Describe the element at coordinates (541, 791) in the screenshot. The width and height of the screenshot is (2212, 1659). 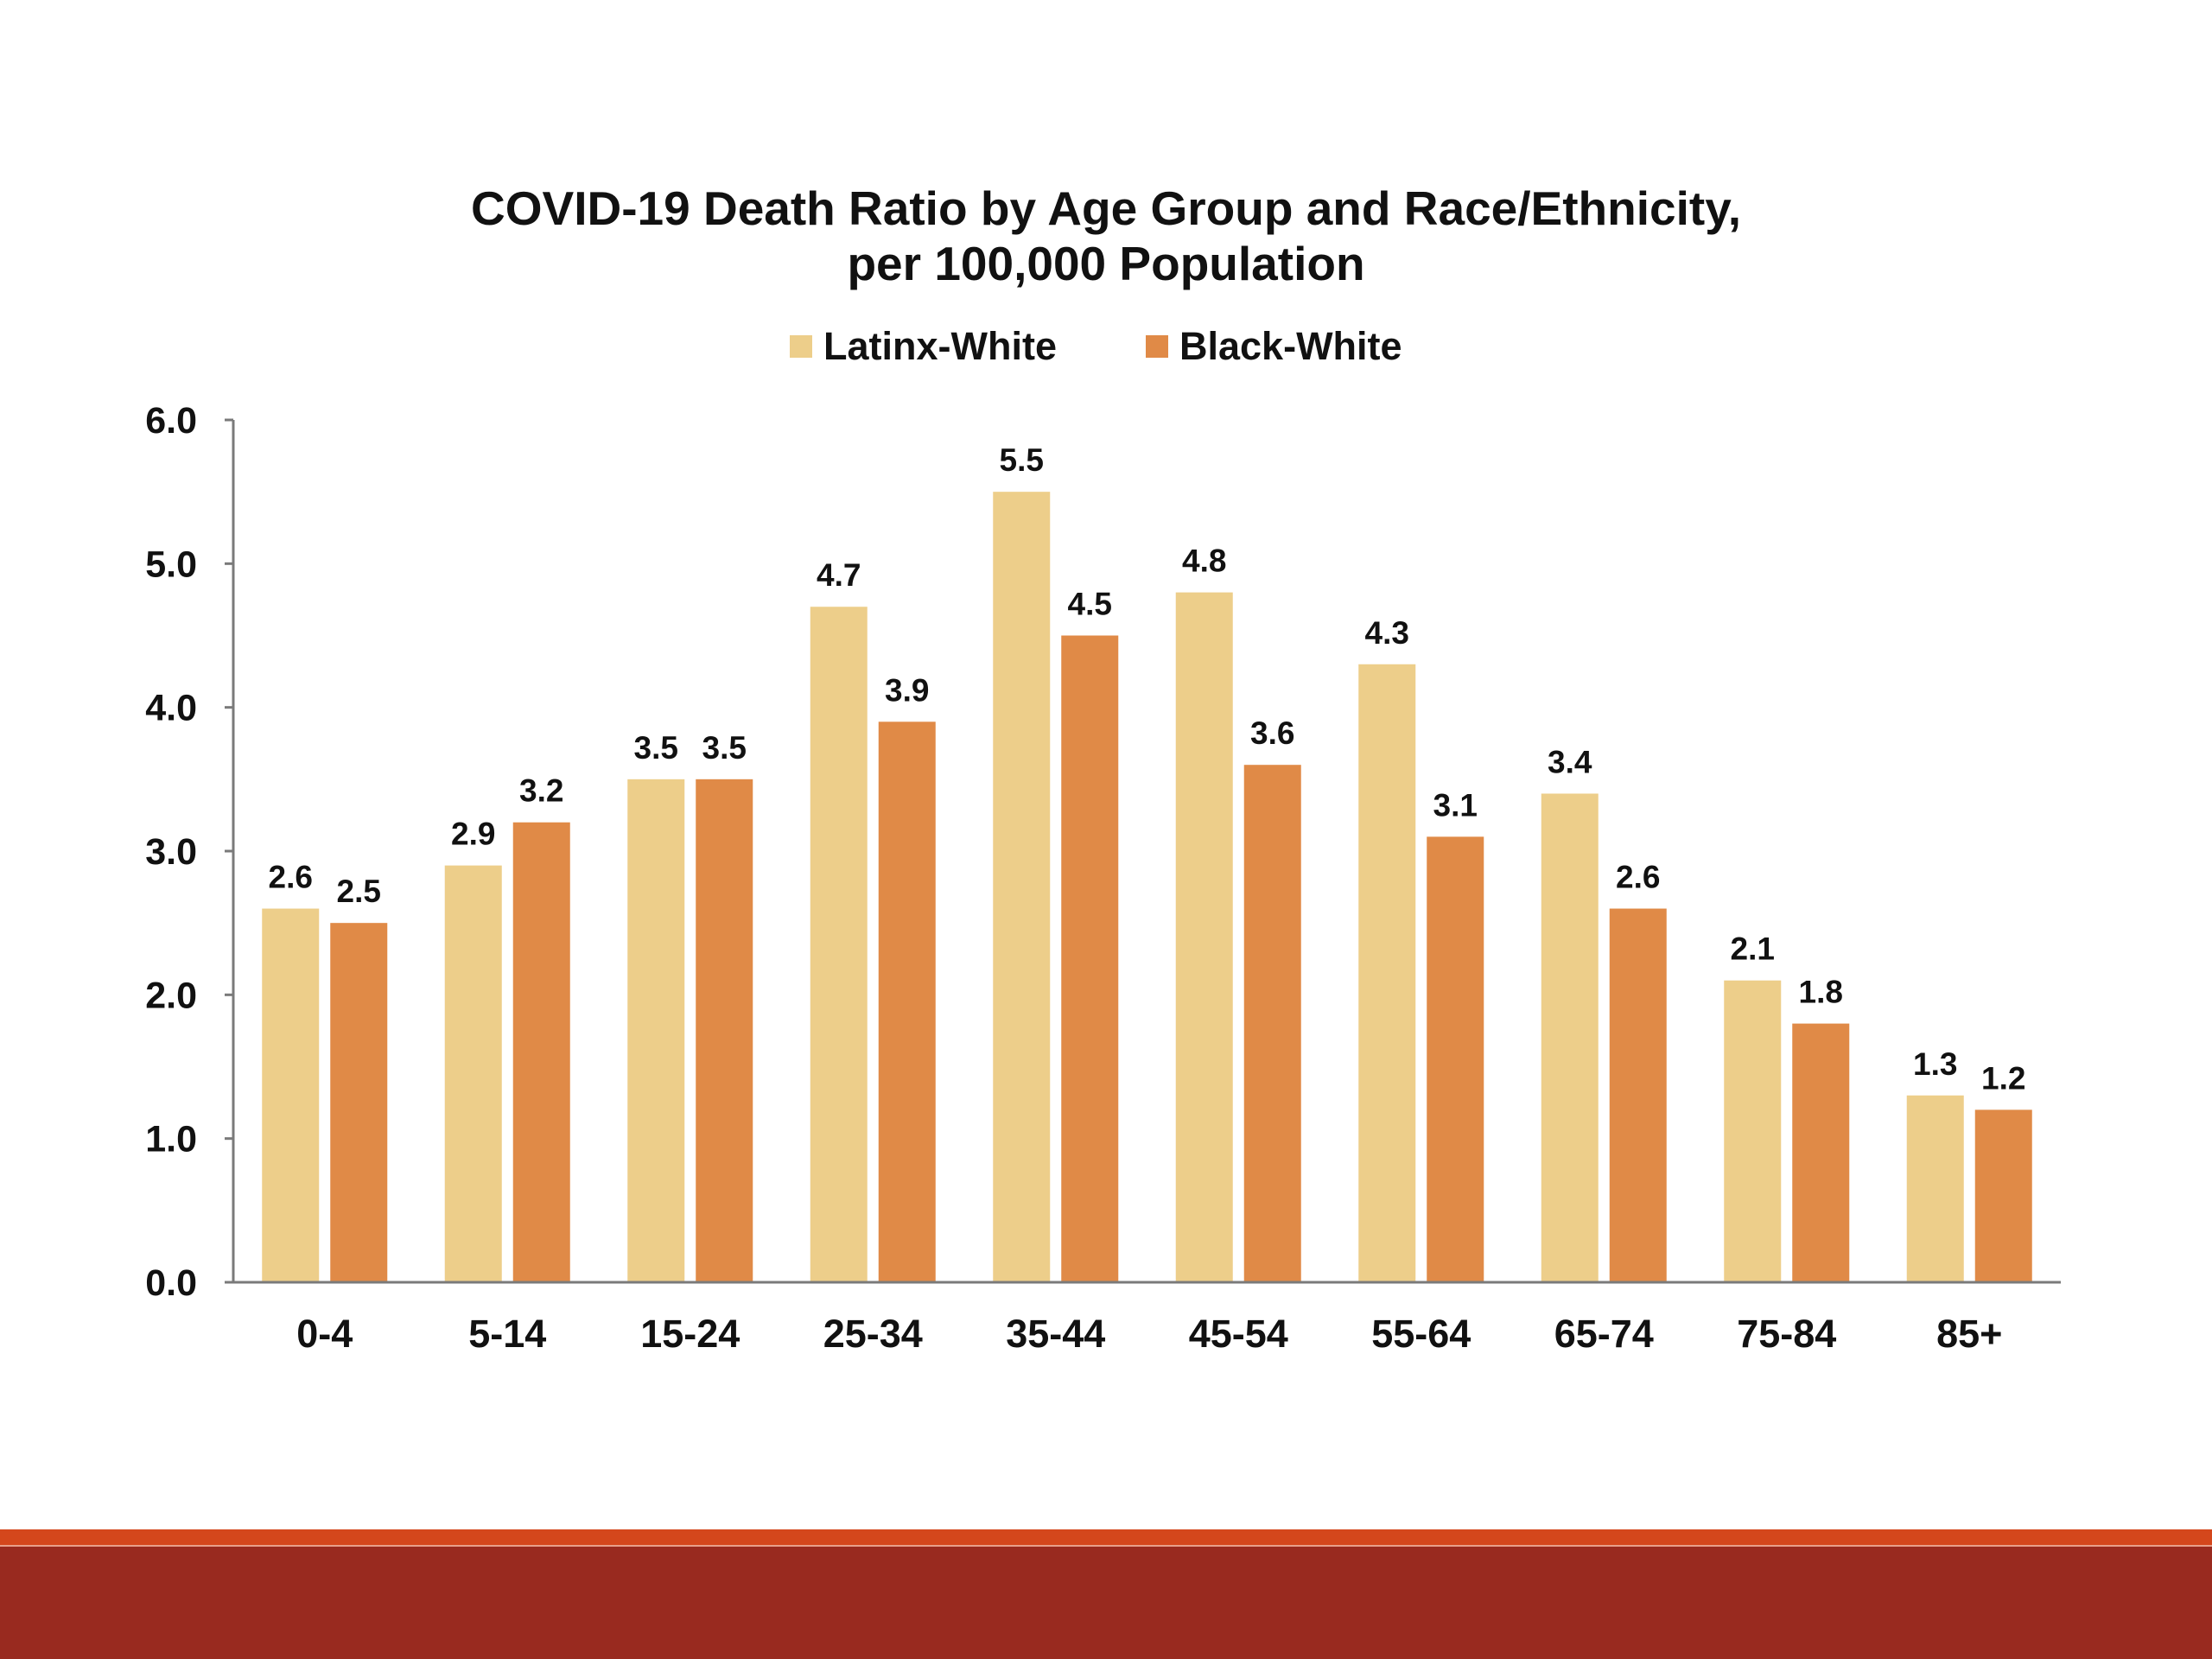
I see `data-label-black-white: 3.2` at that location.